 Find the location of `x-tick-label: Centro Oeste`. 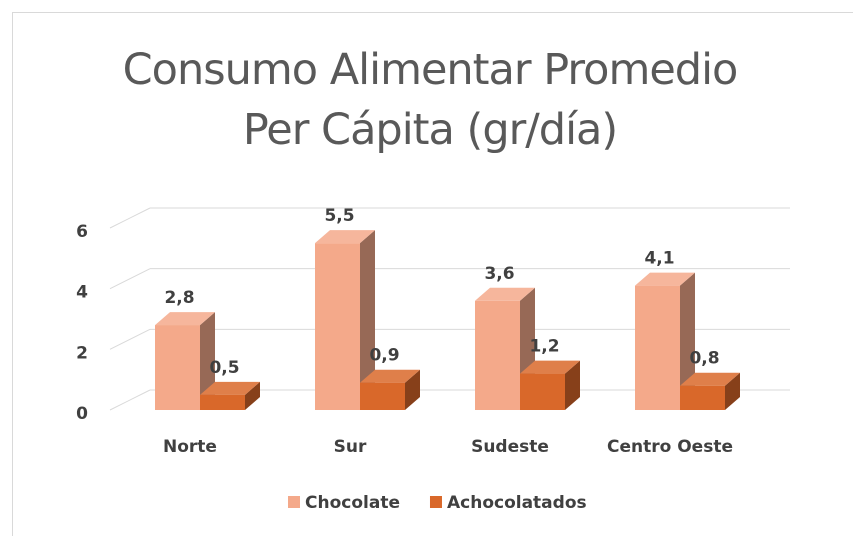

x-tick-label: Centro Oeste is located at coordinates (670, 447).